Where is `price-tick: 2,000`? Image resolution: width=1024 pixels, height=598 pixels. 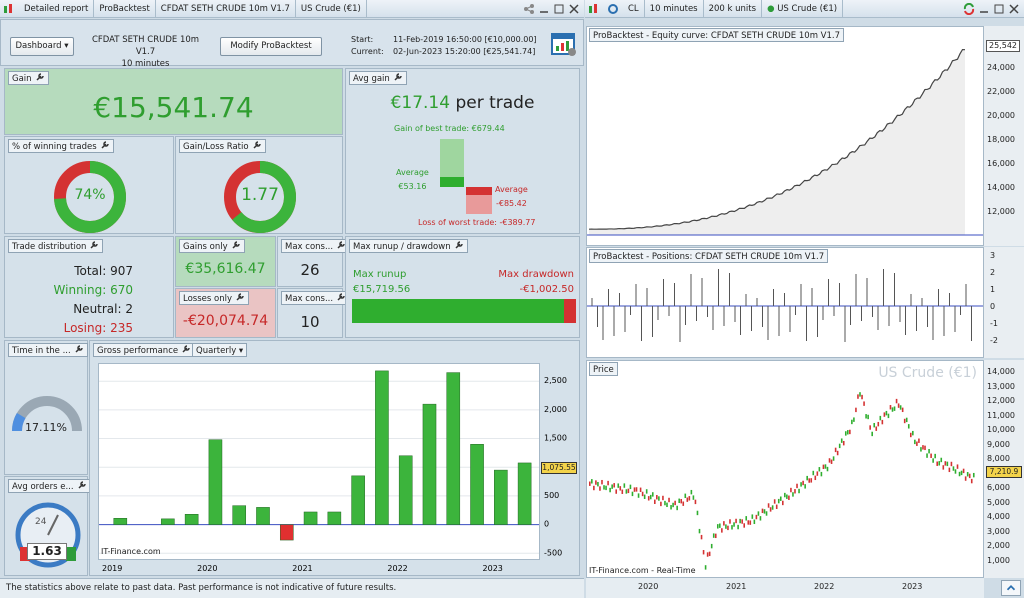 price-tick: 2,000 is located at coordinates (998, 545).